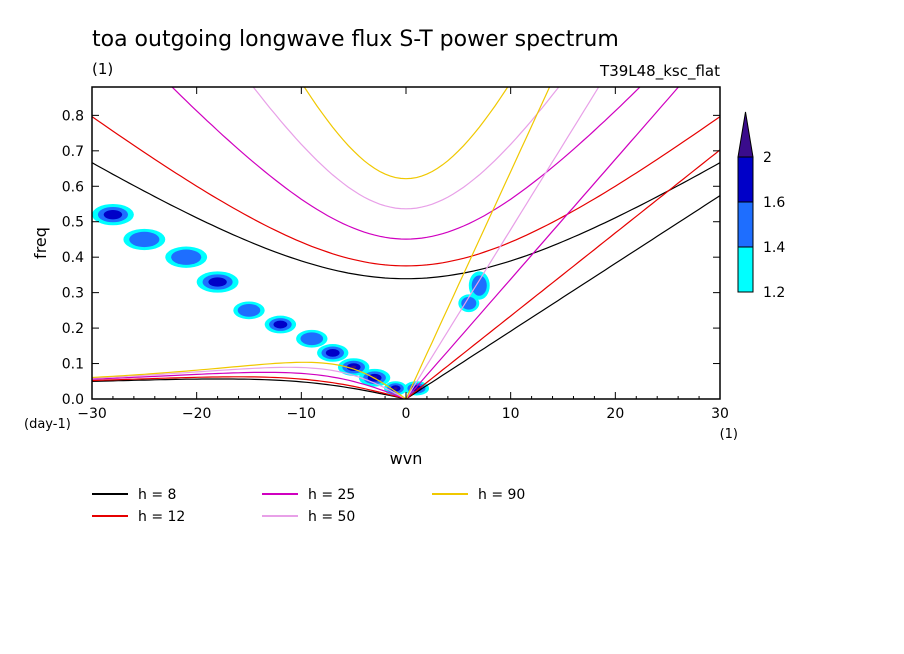 The height and width of the screenshot is (654, 904). Describe the element at coordinates (745, 134) in the screenshot. I see `colorbar-extend-max` at that location.